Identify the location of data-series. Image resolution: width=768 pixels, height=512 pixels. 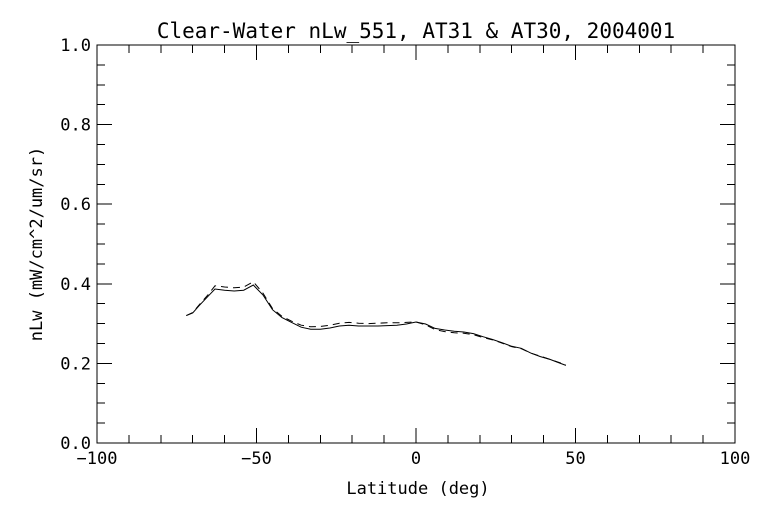
(376, 323).